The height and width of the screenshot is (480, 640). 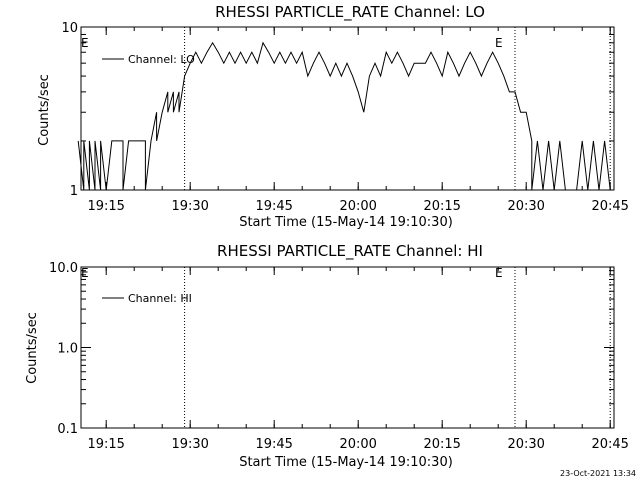 What do you see at coordinates (346, 462) in the screenshot?
I see `x-axis-label-hi: Start Time (15-May-14 19:10:30)` at bounding box center [346, 462].